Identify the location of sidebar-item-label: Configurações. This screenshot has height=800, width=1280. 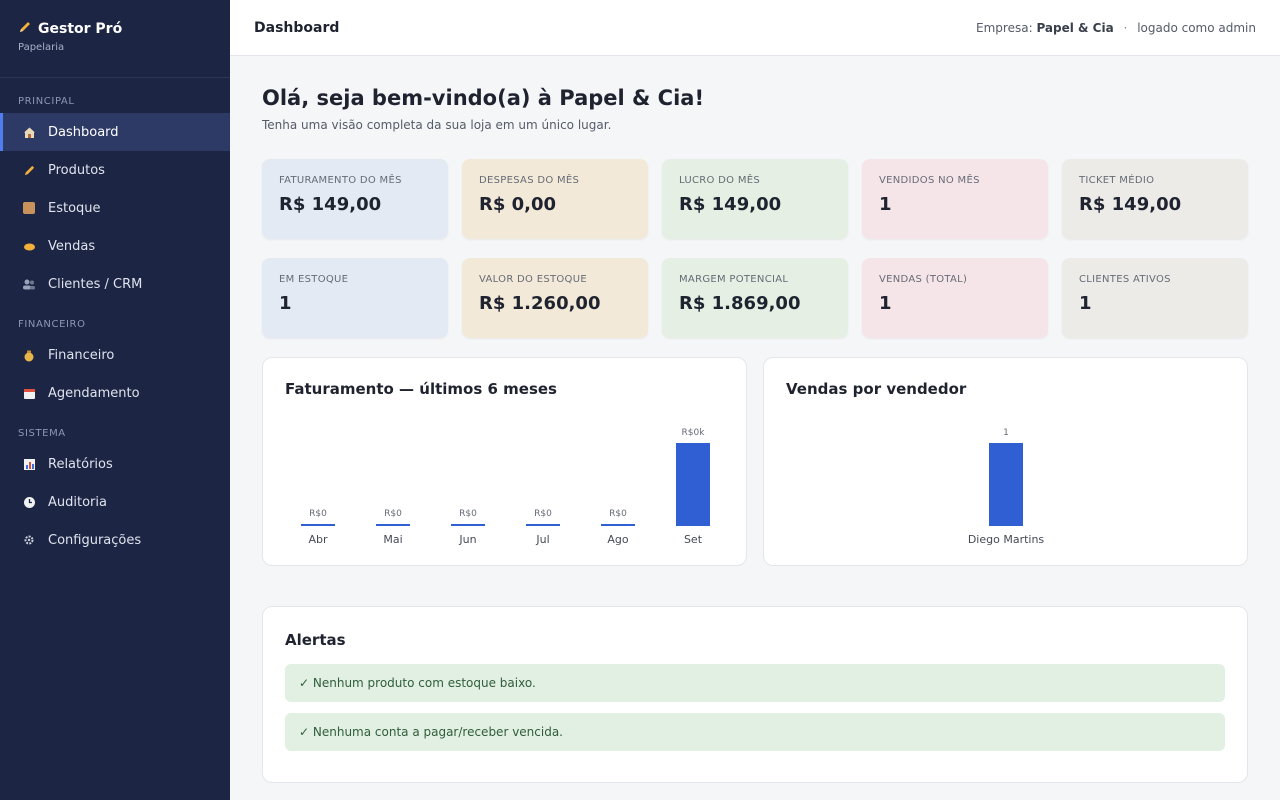
(95, 540).